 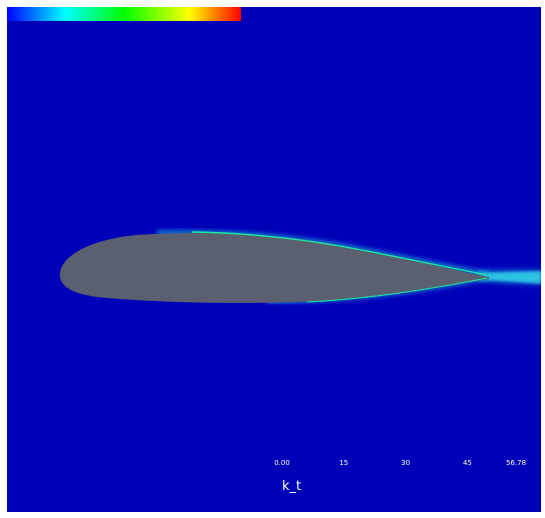 What do you see at coordinates (397, 290) in the screenshot?
I see `lower-edge-accent` at bounding box center [397, 290].